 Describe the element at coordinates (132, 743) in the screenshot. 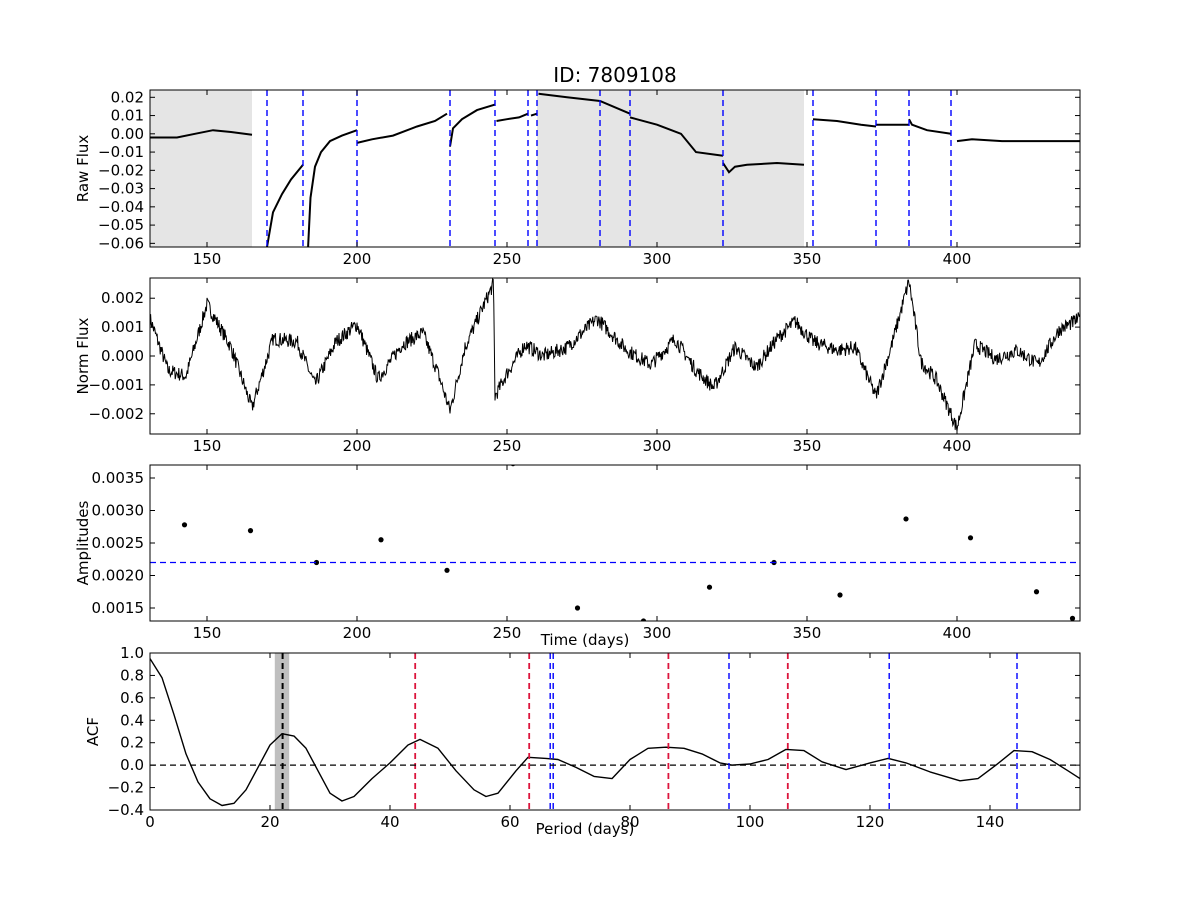

I see `y-tick-label: 0.2` at that location.